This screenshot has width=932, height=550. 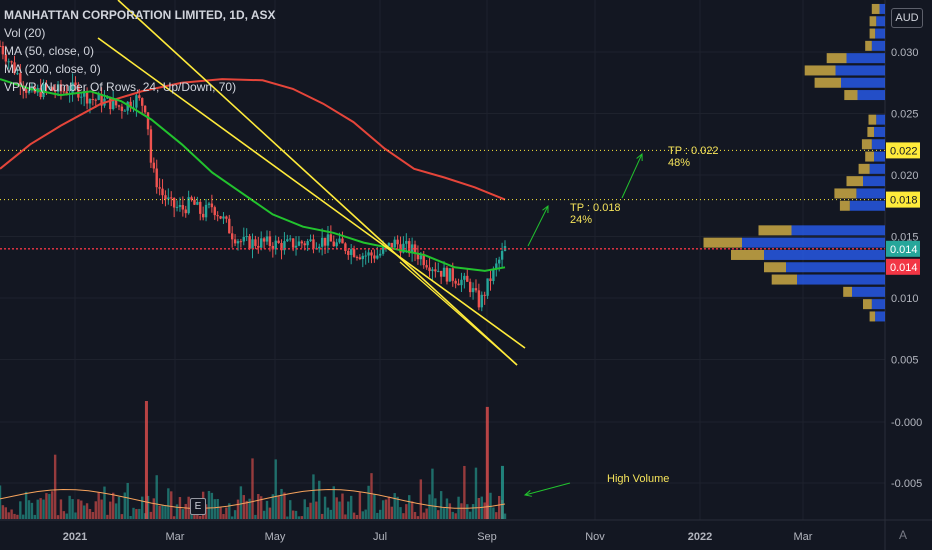 What do you see at coordinates (52, 69) in the screenshot?
I see `legend-ma200: MA (200, close, 0)` at bounding box center [52, 69].